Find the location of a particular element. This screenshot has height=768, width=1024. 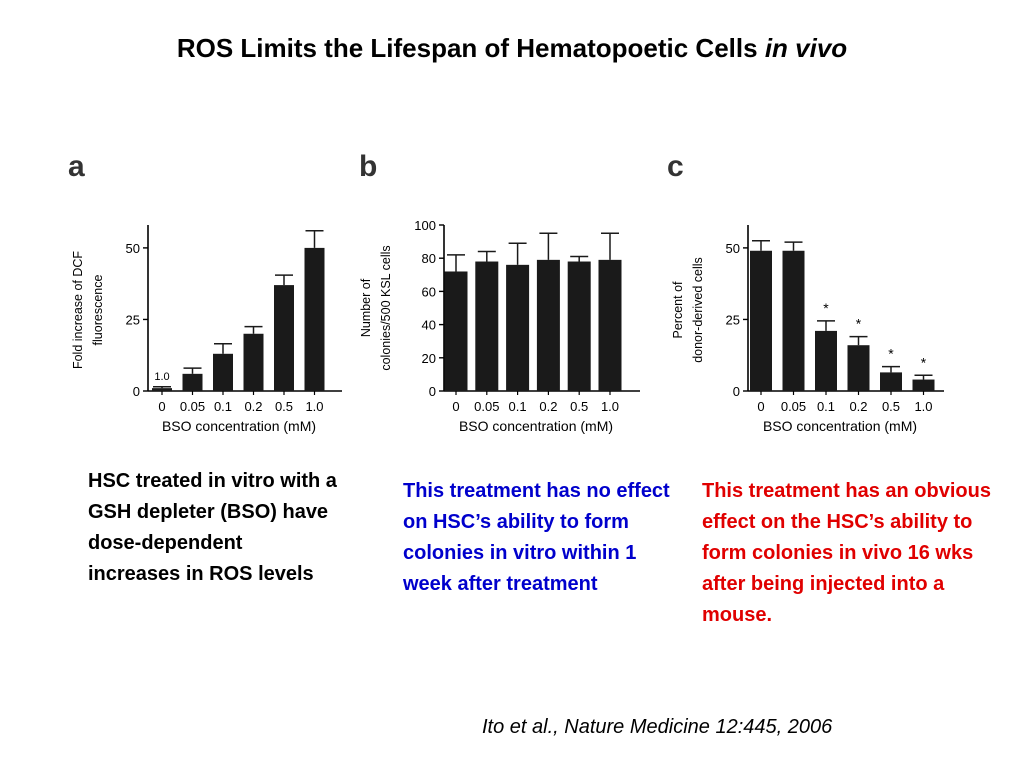

chart-b-y-tick-label: 60 is located at coordinates (429, 291).